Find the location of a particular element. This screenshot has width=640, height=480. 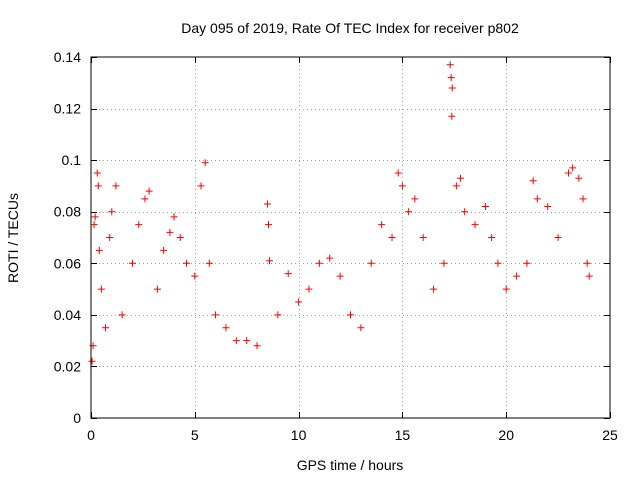

x-tick-label: 5 is located at coordinates (195, 435).